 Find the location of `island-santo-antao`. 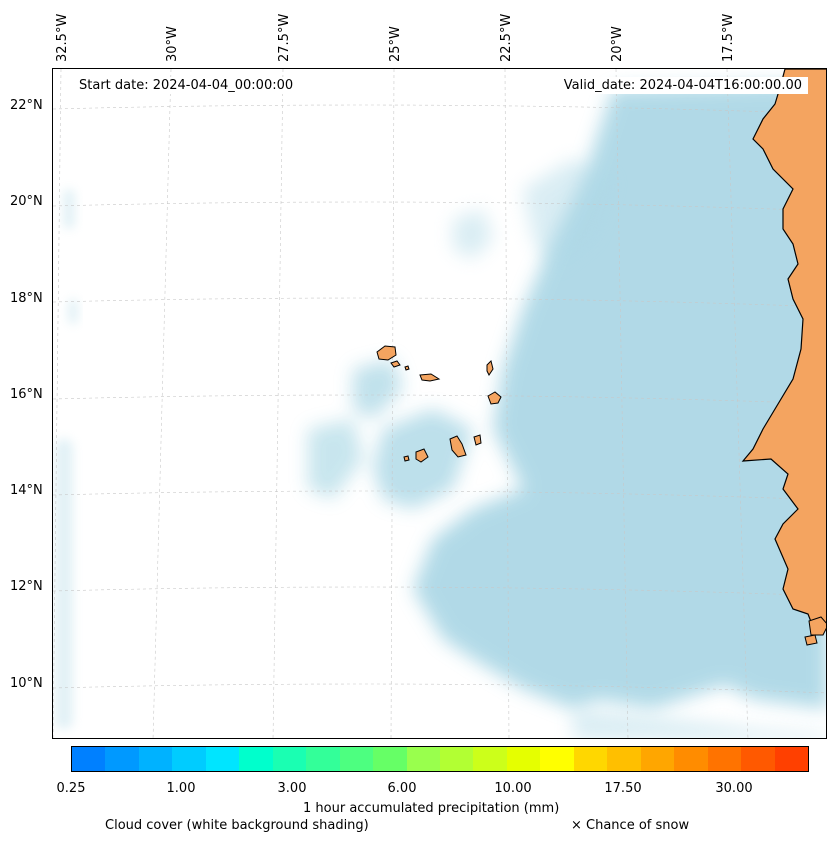

island-santo-antao is located at coordinates (386, 353).